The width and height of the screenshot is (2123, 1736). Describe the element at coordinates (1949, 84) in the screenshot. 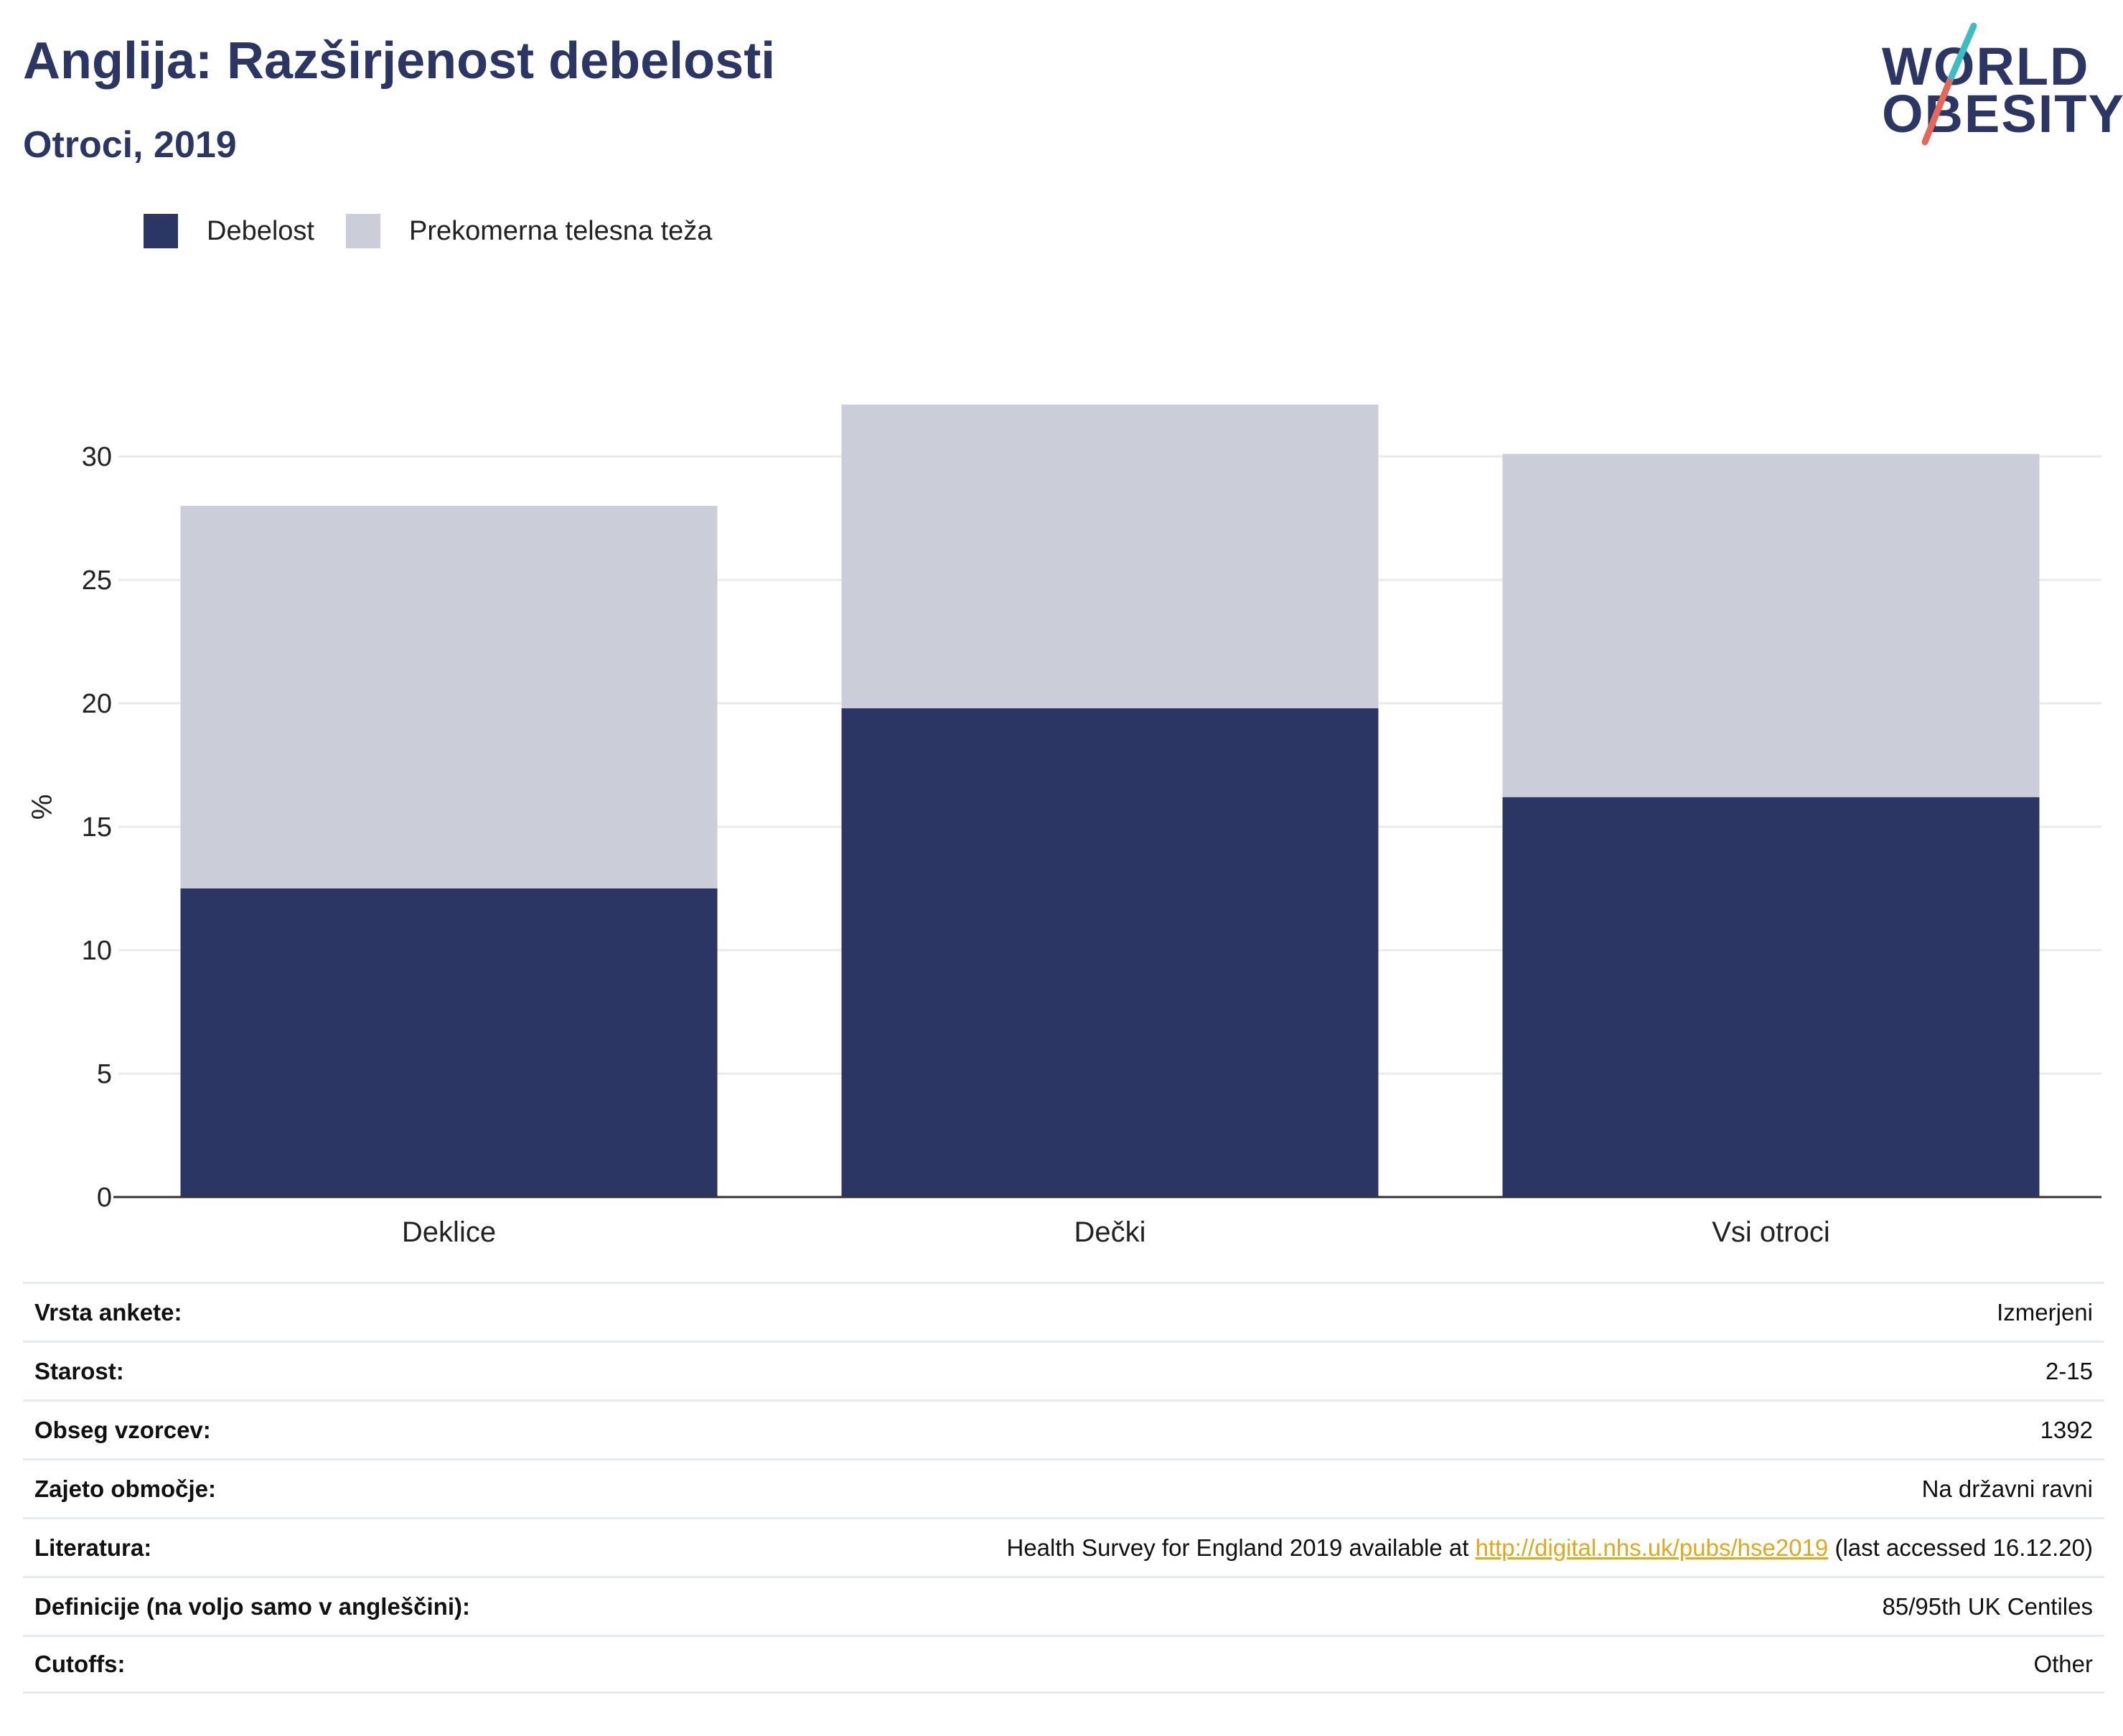

I see `logo-slash-icon` at that location.